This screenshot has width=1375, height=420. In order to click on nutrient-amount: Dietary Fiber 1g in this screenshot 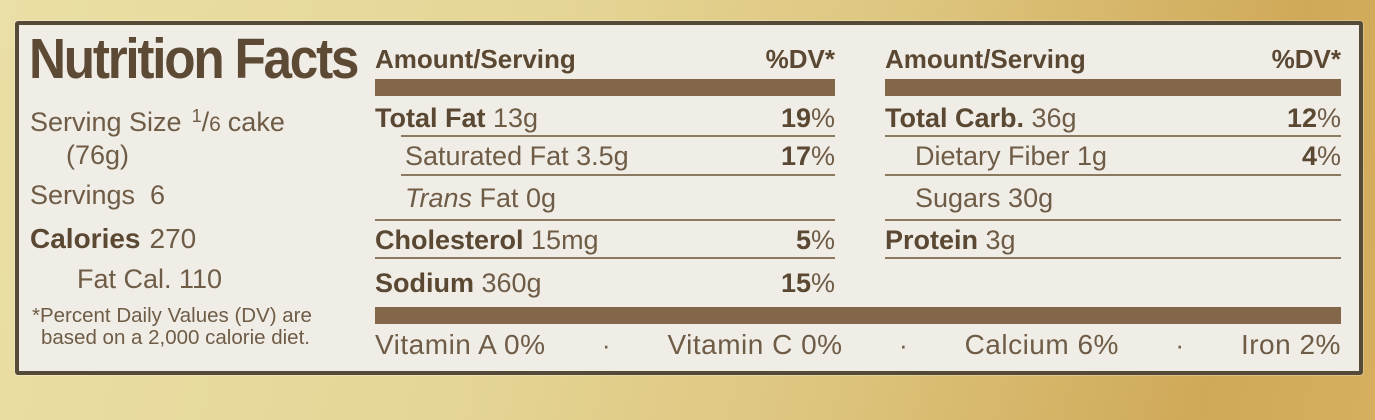, I will do `click(1011, 156)`.